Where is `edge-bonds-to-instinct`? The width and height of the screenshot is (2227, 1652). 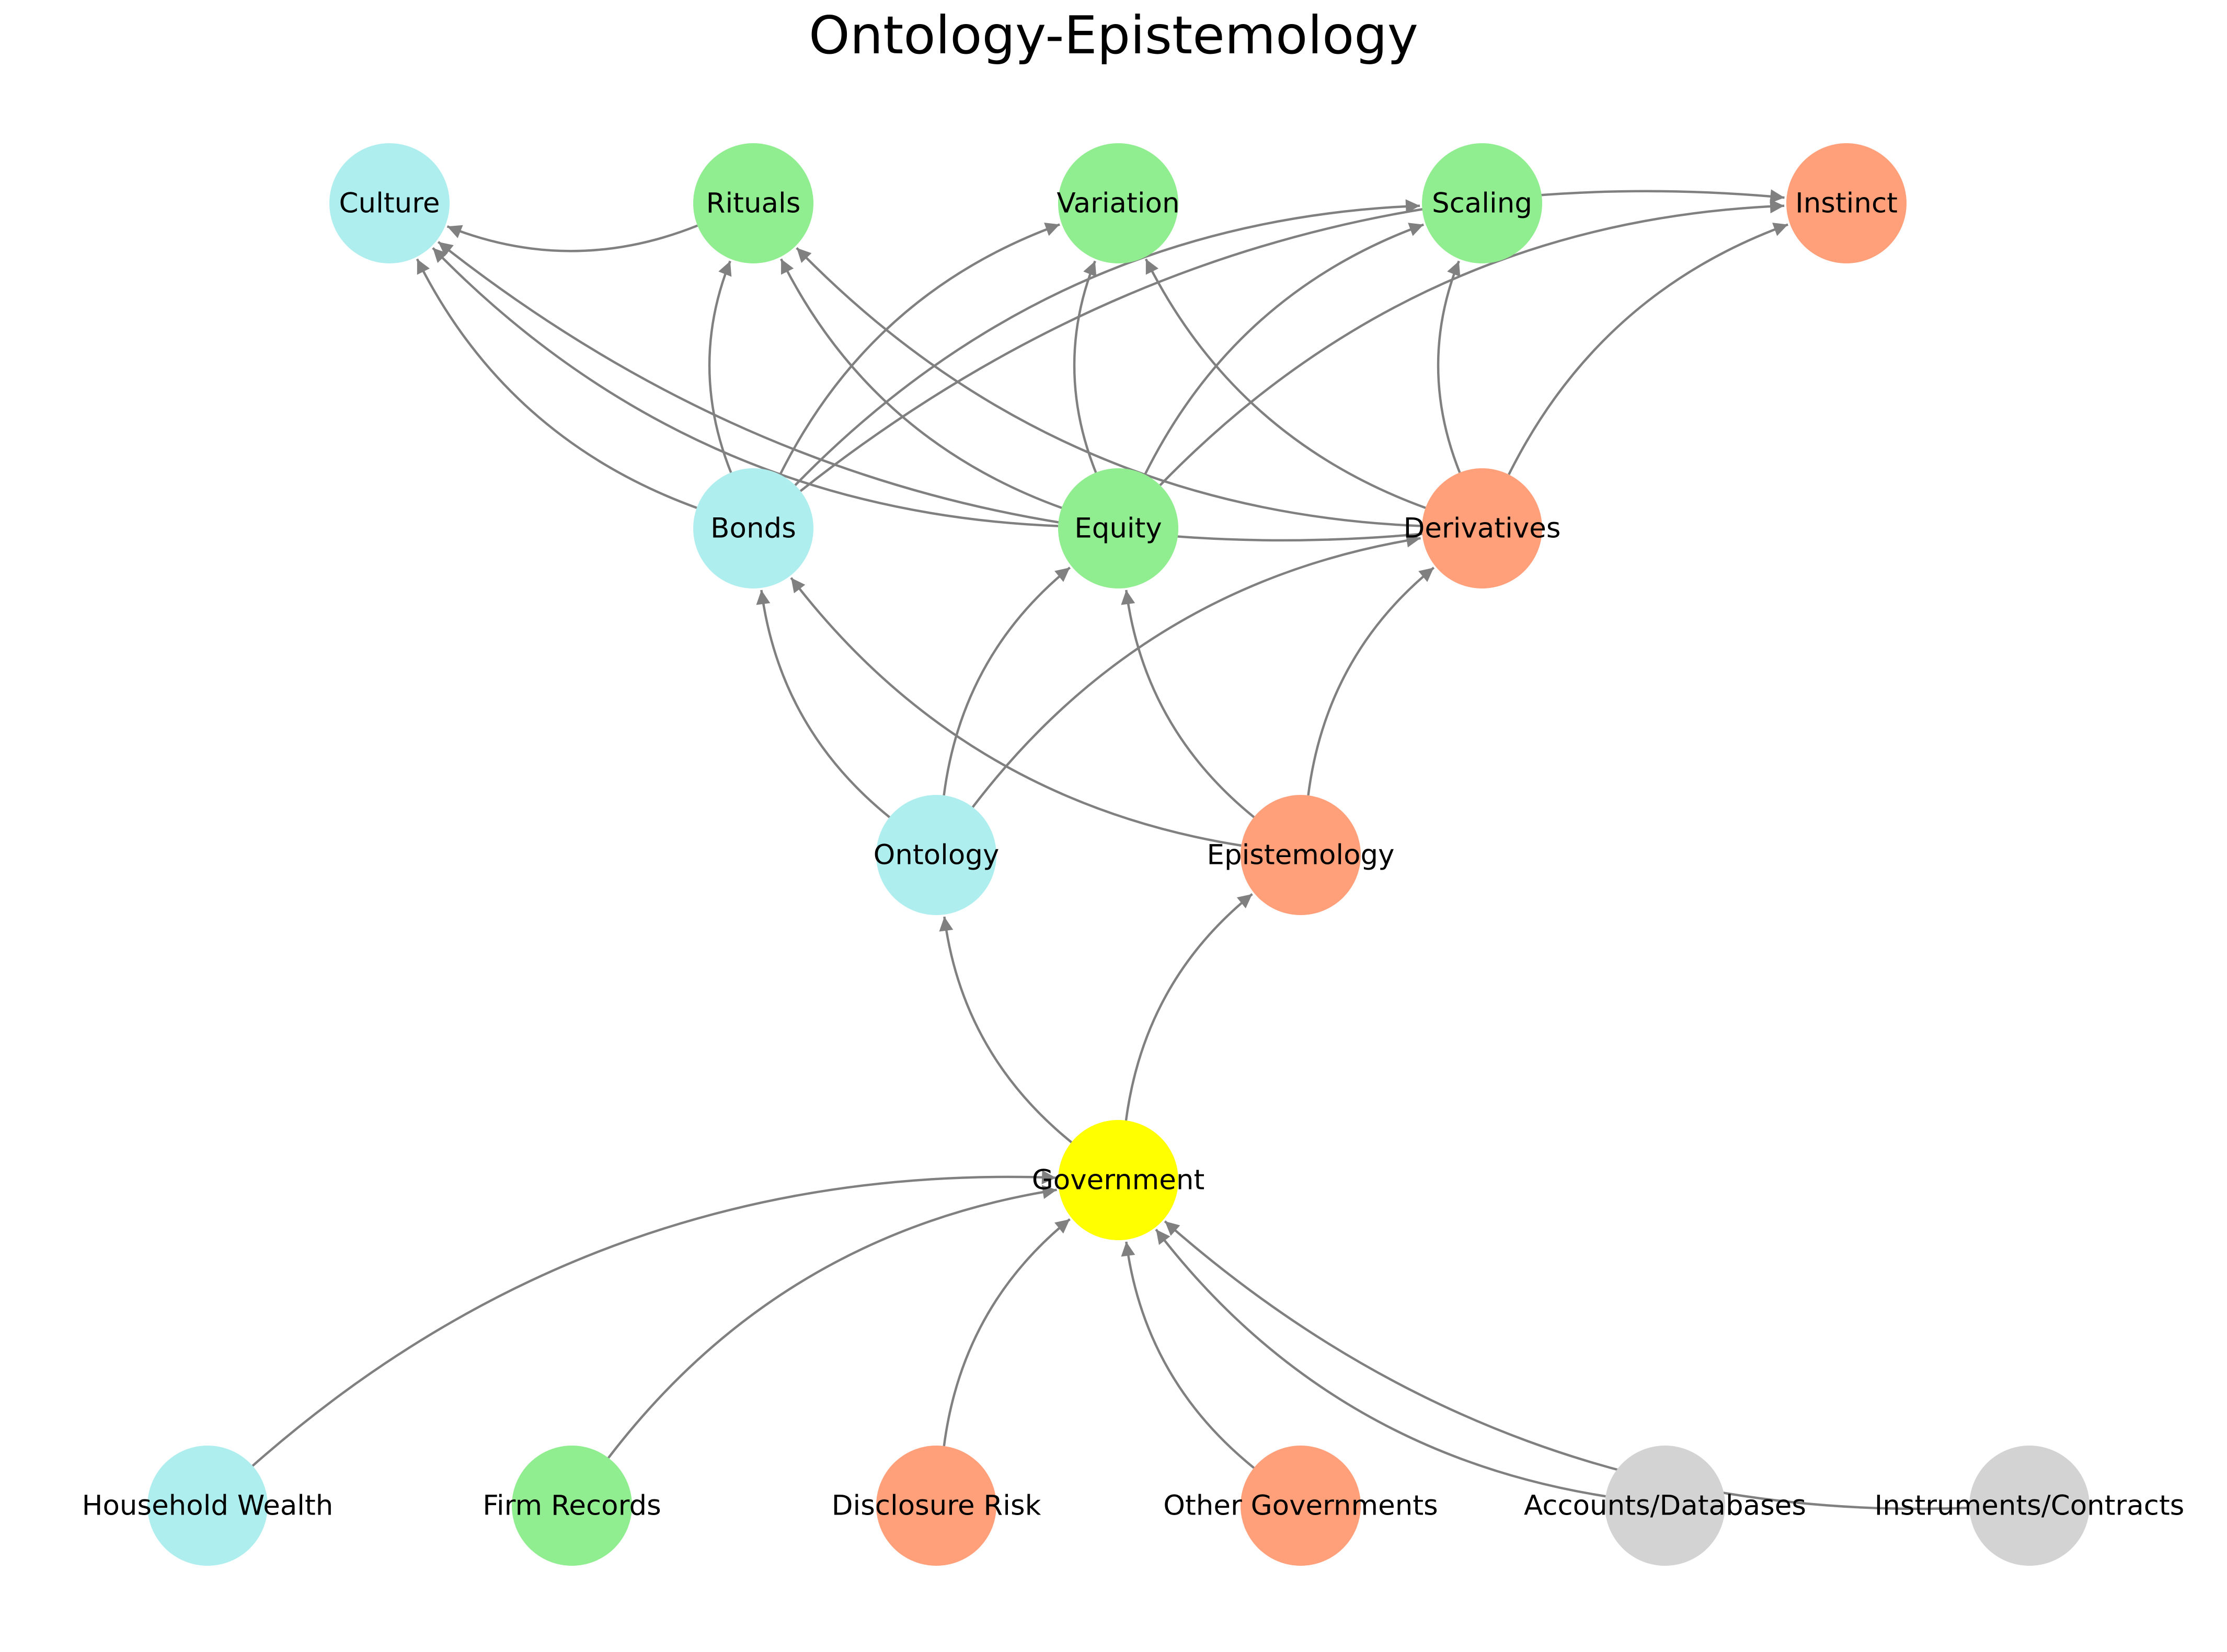
edge-bonds-to-instinct is located at coordinates (1292, 340).